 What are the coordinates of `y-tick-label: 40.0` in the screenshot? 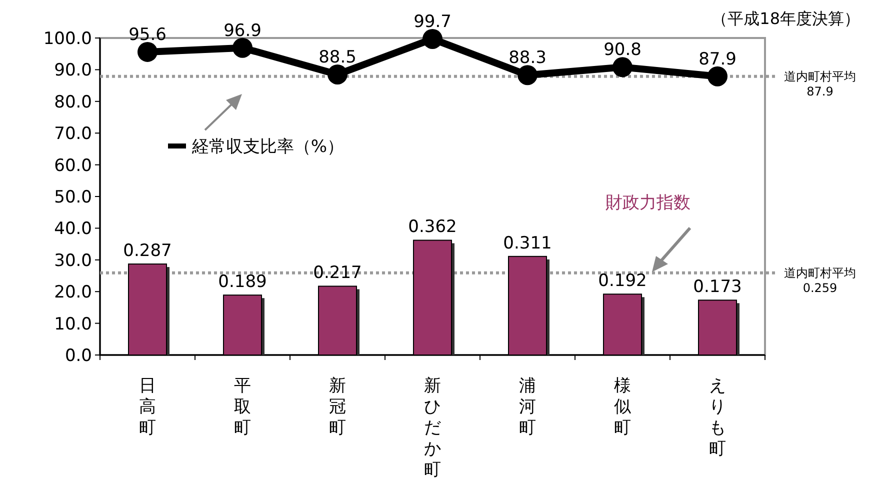 It's located at (73, 229).